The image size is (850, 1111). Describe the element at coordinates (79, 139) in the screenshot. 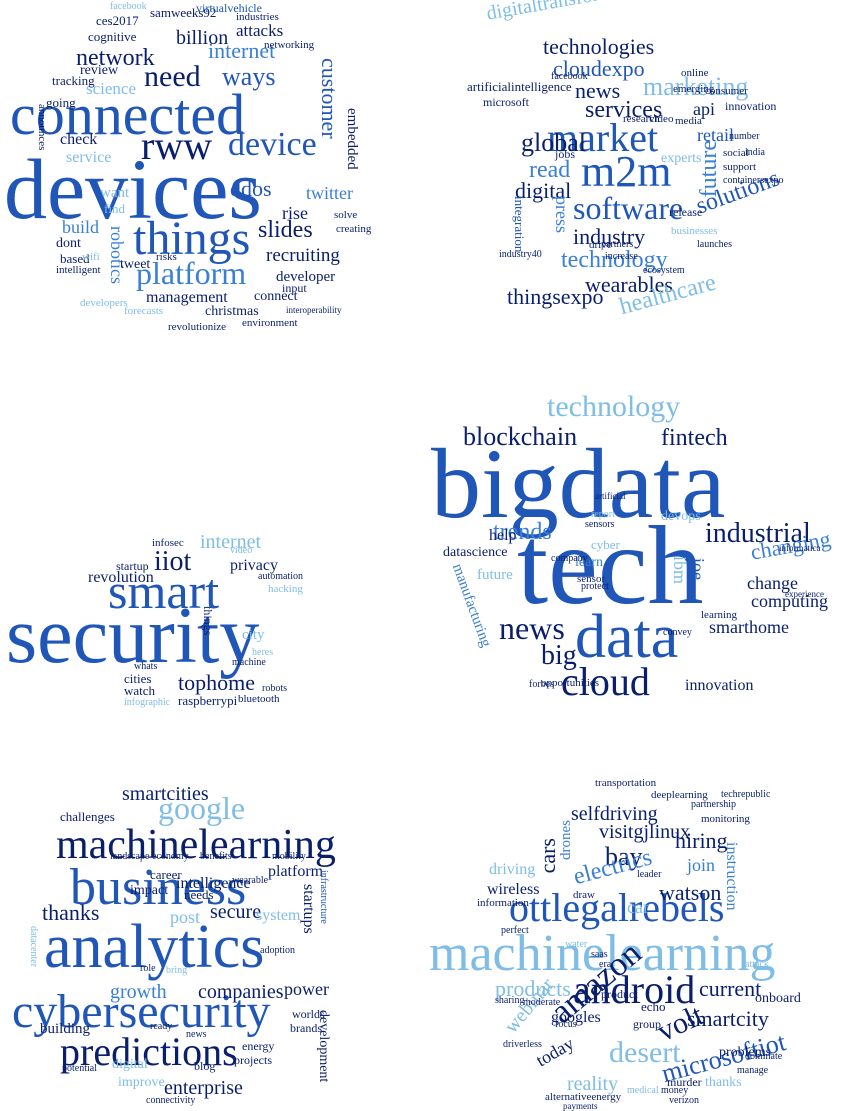

I see `word: check` at that location.